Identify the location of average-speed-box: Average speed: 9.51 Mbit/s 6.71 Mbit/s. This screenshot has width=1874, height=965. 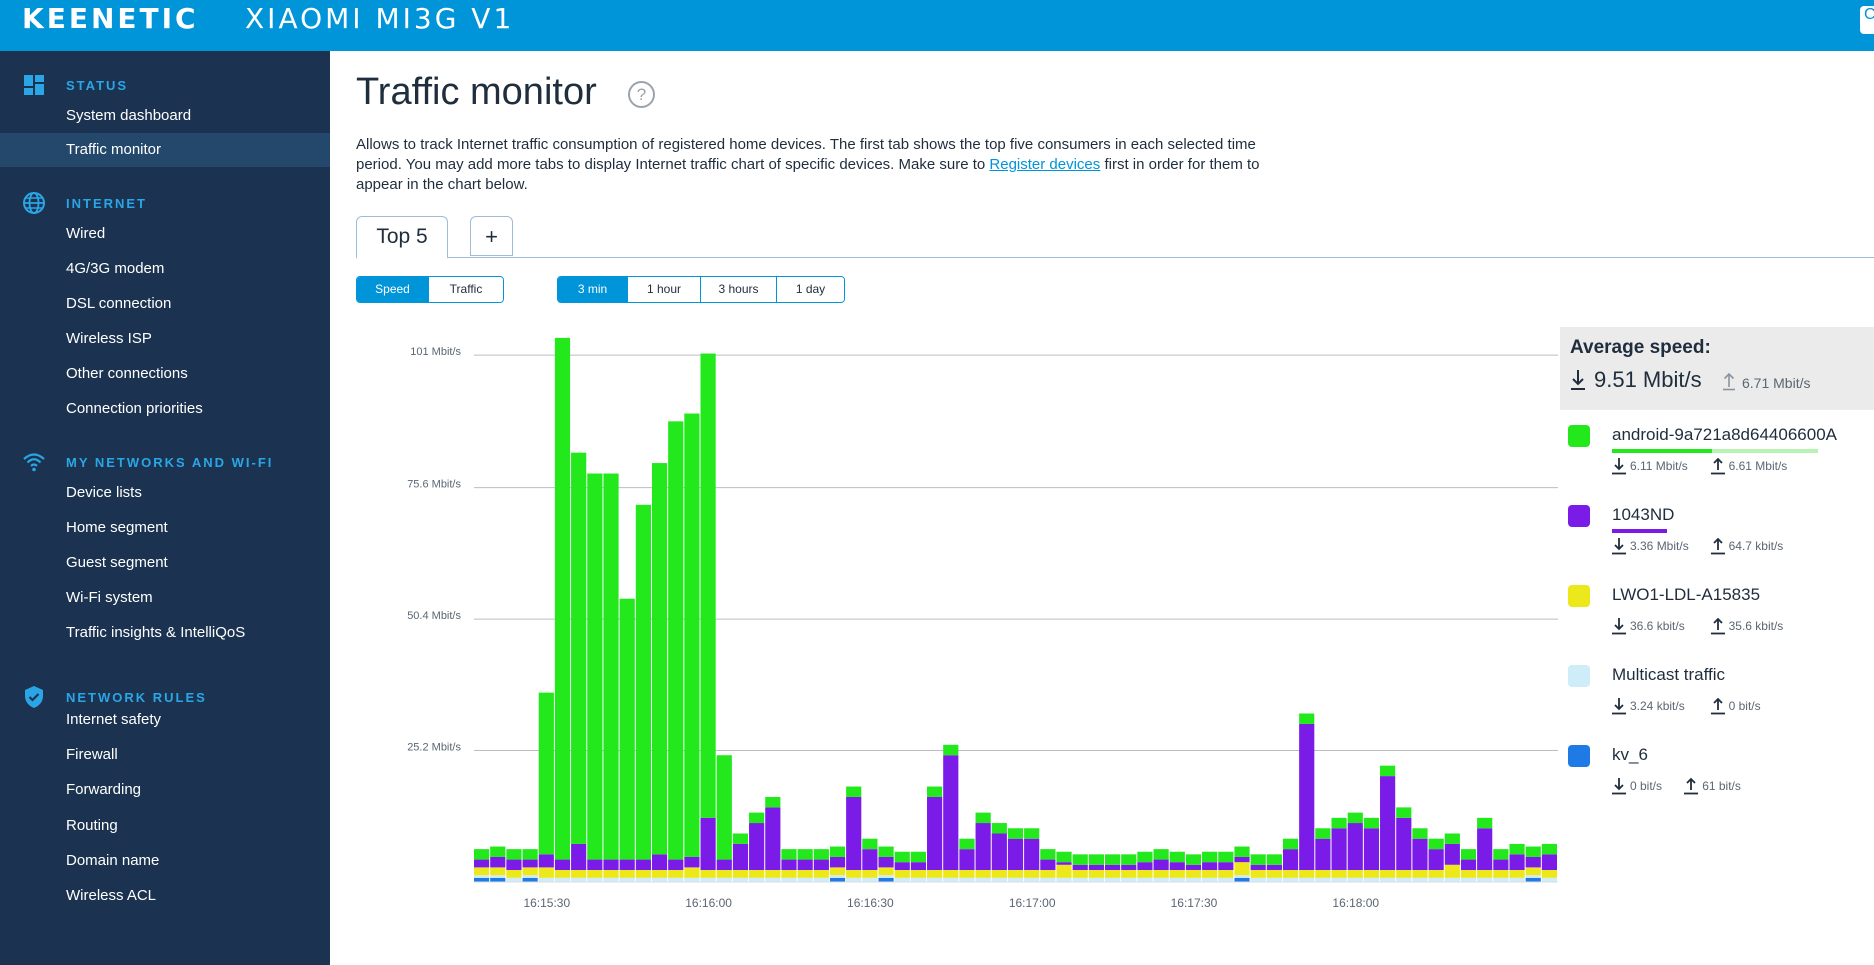
(1717, 368).